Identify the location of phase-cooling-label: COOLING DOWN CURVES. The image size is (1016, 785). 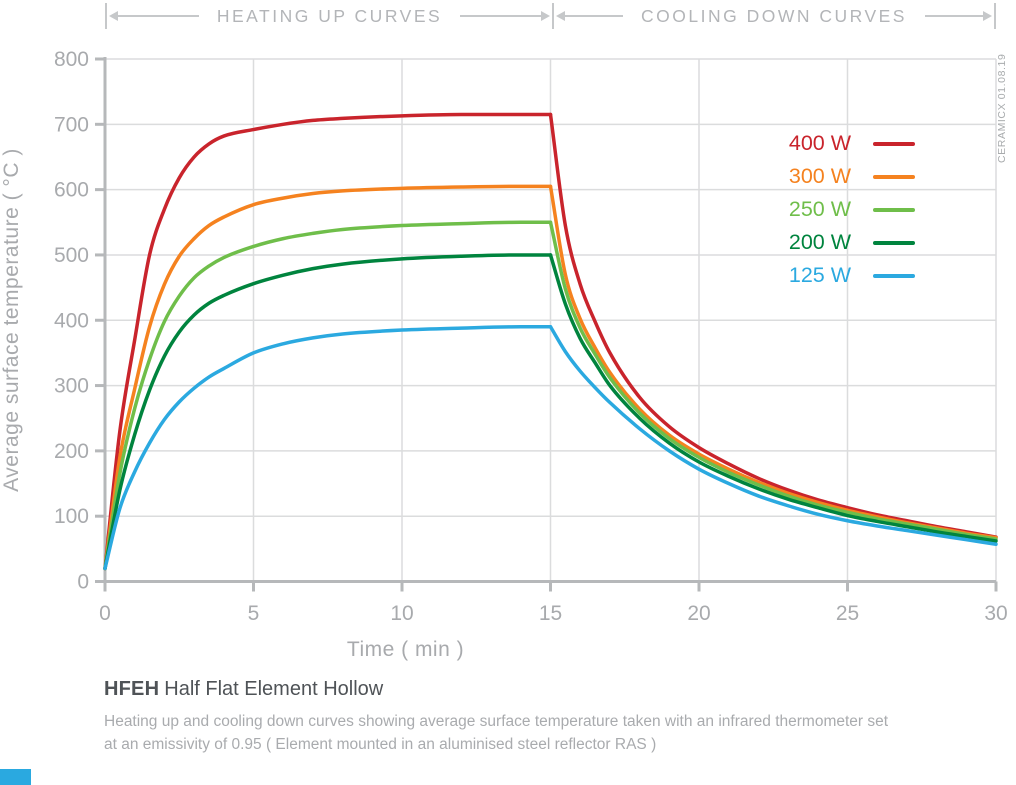
(774, 15).